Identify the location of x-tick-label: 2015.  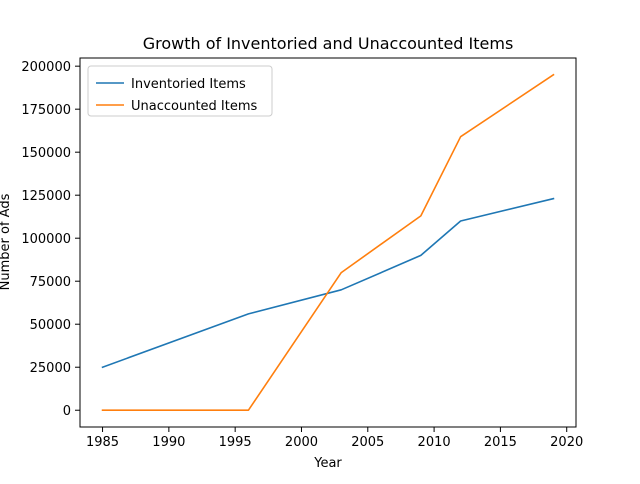
(500, 442).